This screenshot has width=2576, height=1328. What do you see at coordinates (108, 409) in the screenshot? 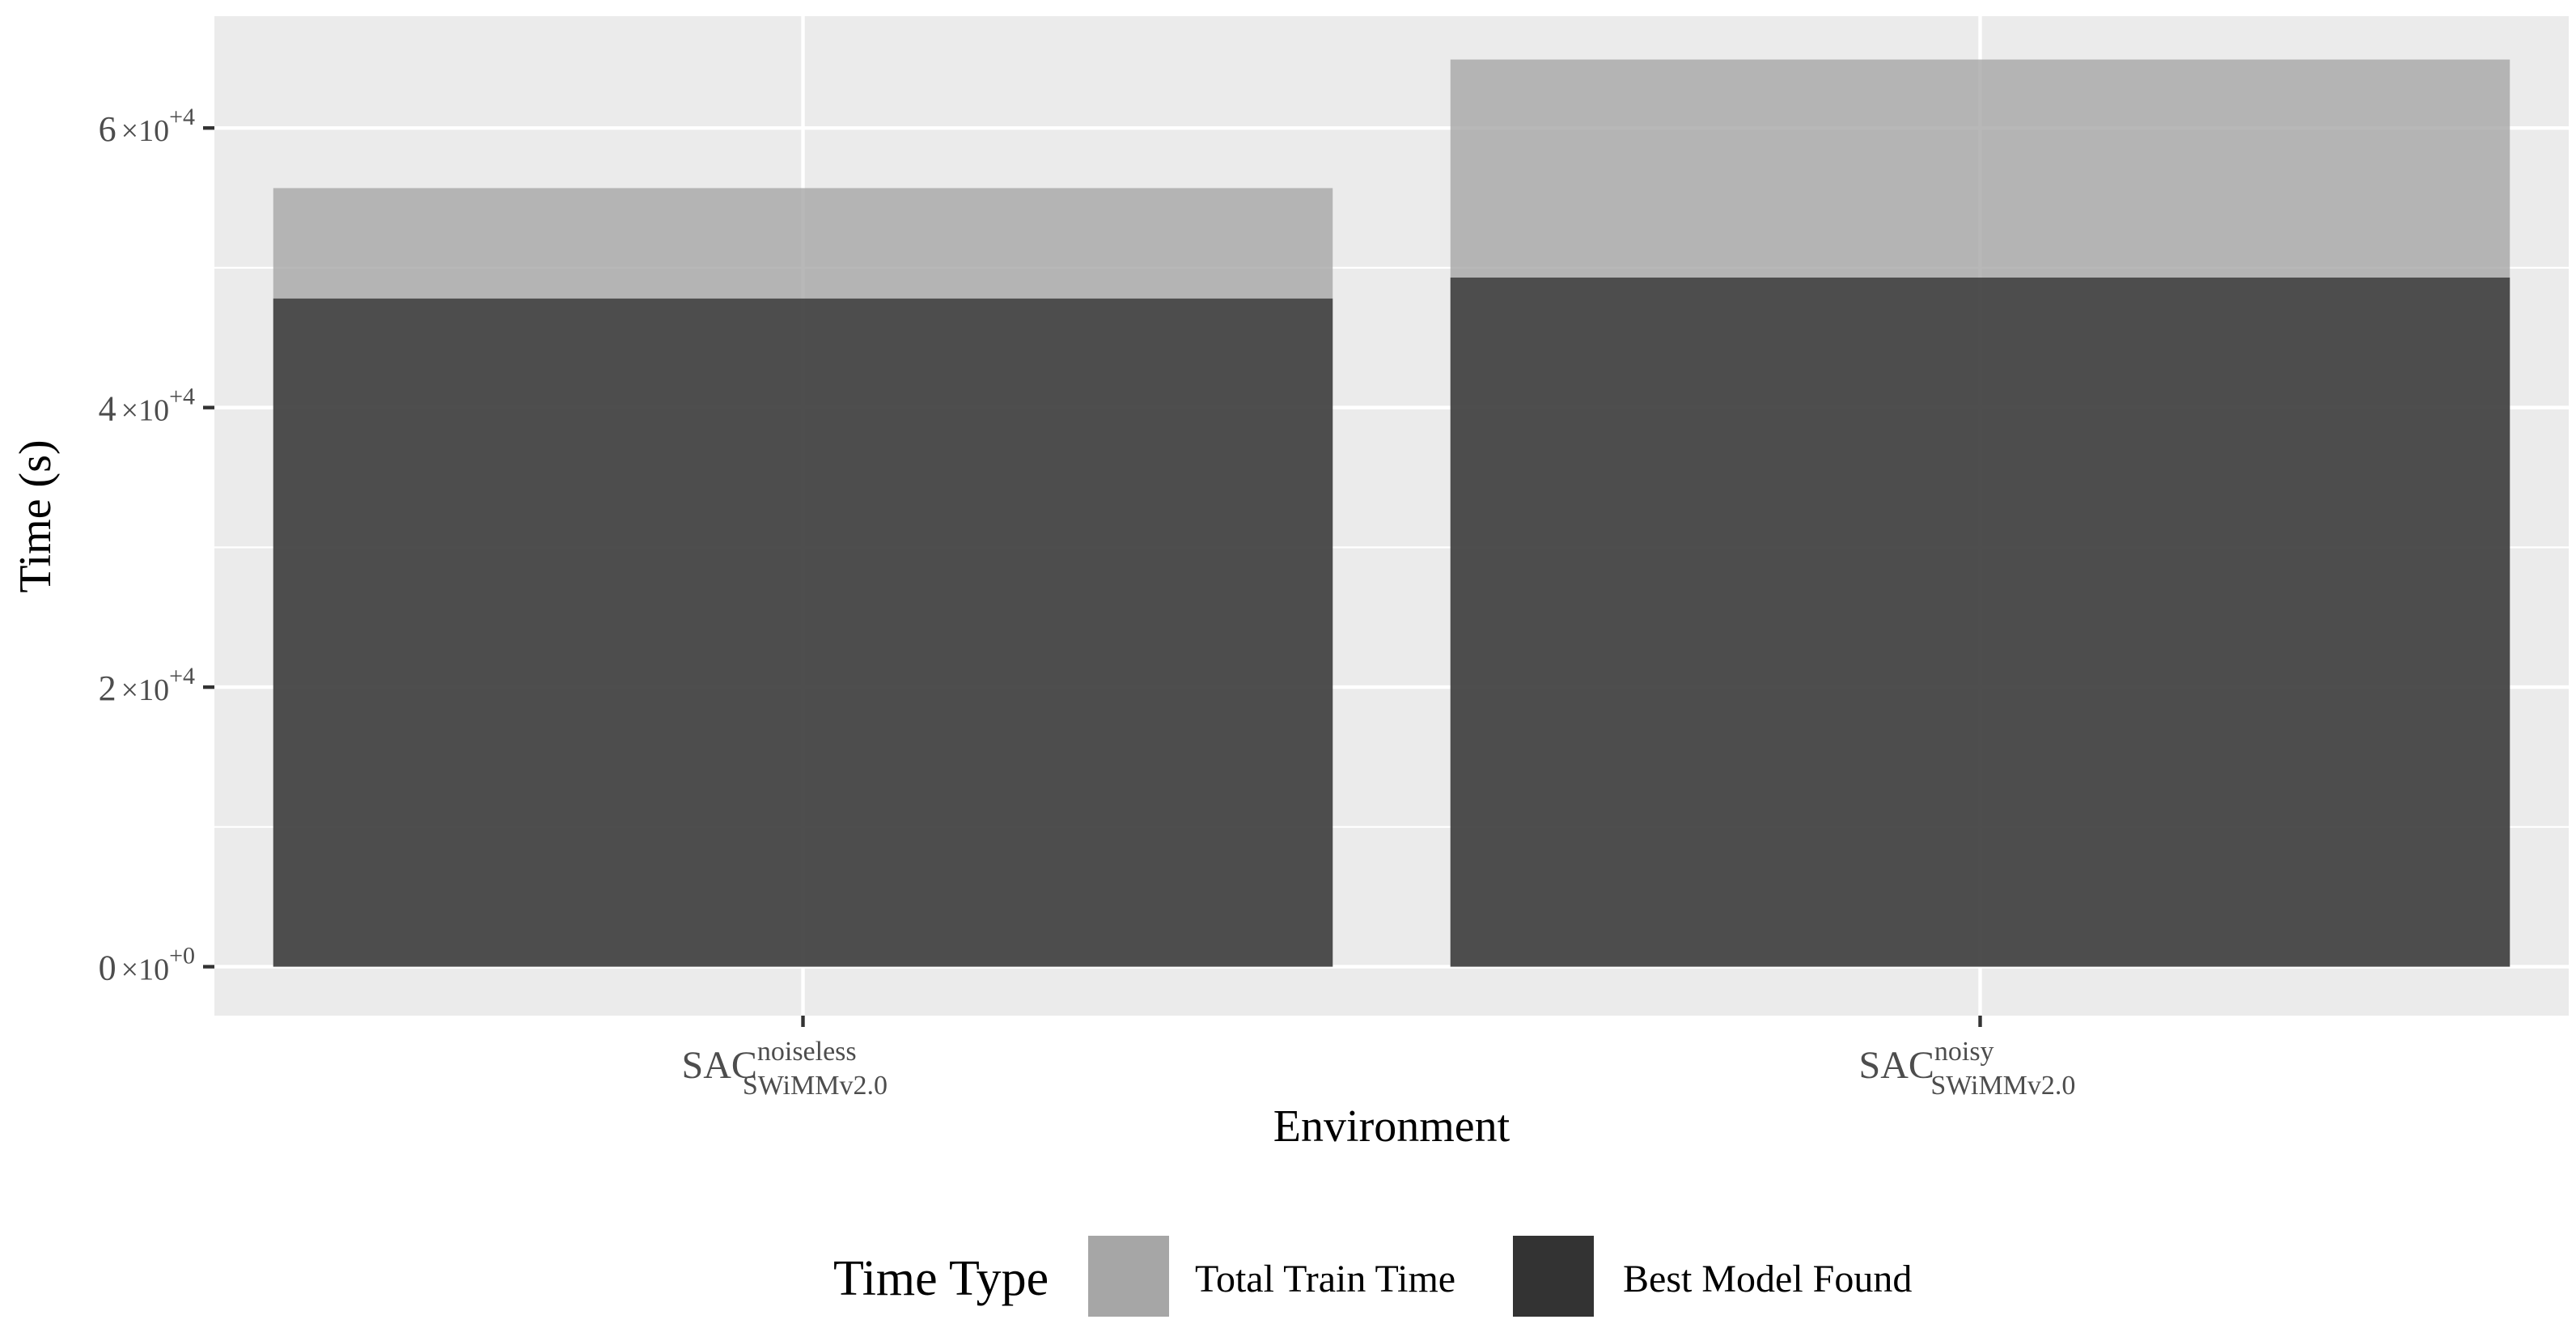
I see `y-tick-mantissa: 4` at bounding box center [108, 409].